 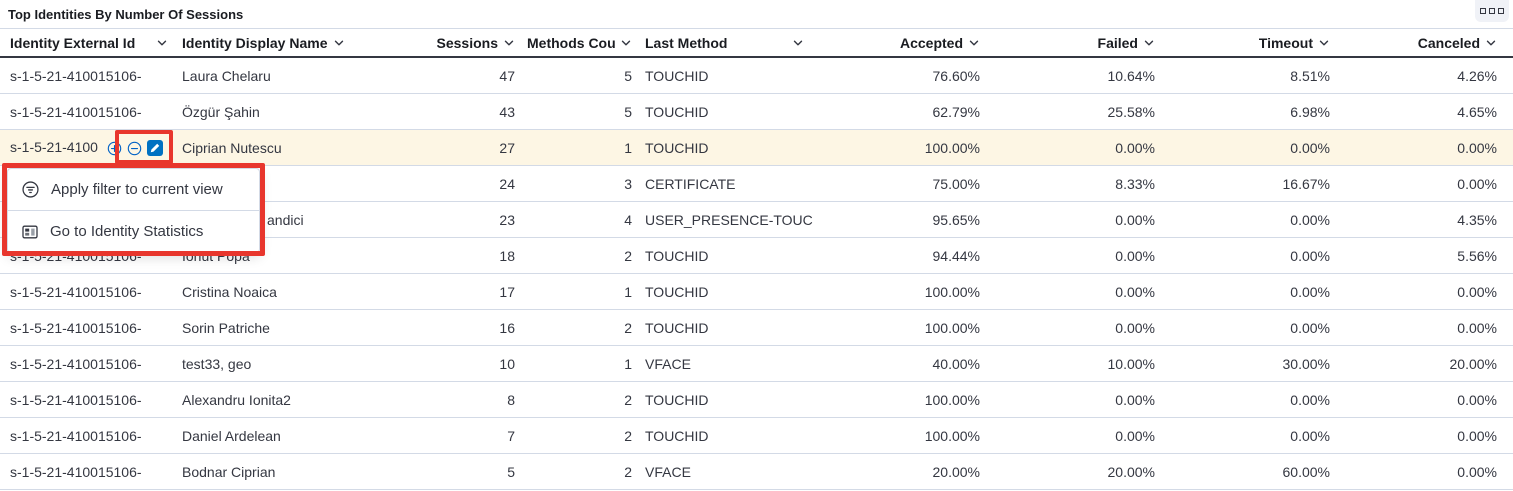 I want to click on column-header-label: Timeout, so click(x=1285, y=42).